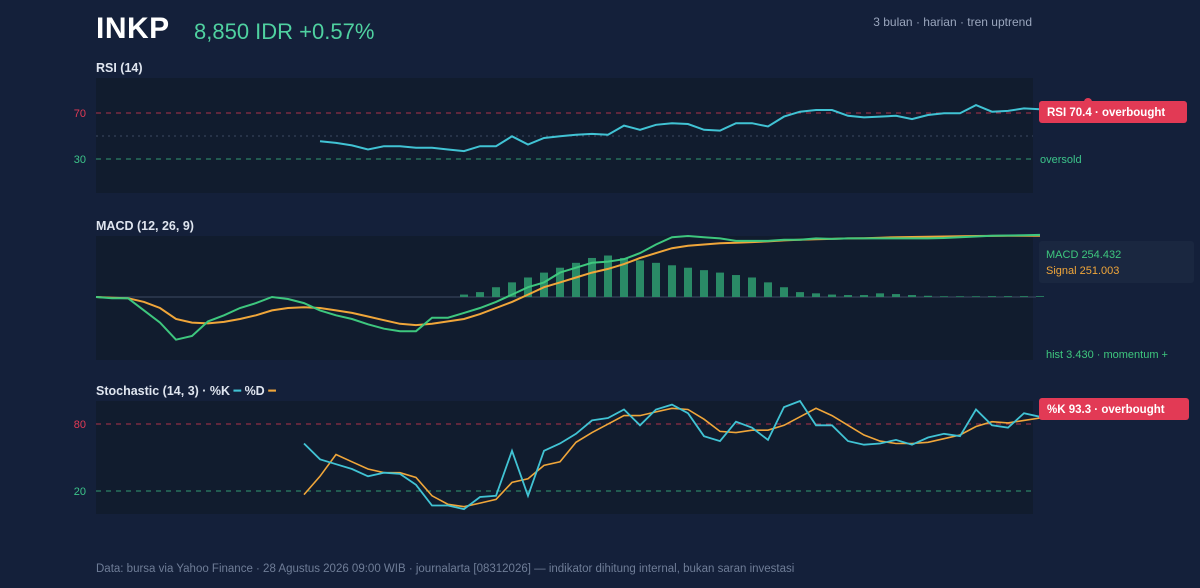 Image resolution: width=1200 pixels, height=588 pixels. What do you see at coordinates (1083, 255) in the screenshot?
I see `macd-value: MACD 254.432` at bounding box center [1083, 255].